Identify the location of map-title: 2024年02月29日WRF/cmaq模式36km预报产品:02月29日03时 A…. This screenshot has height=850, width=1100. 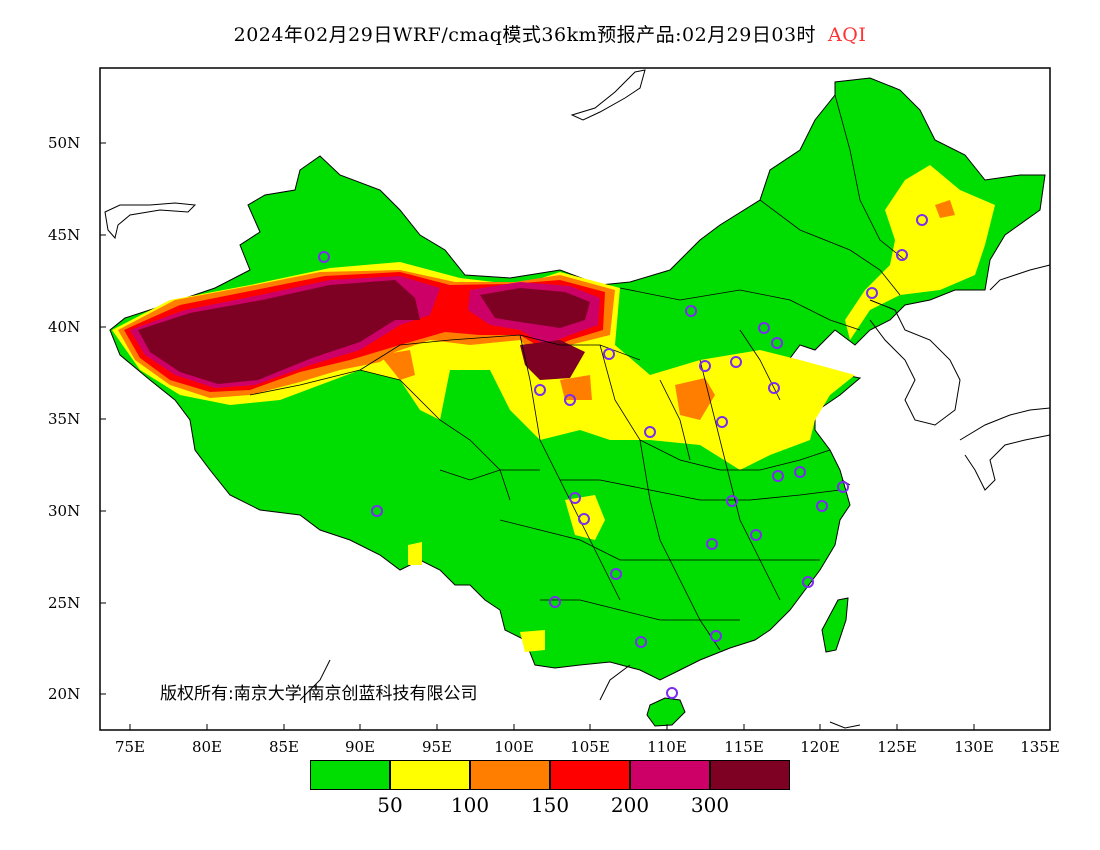
(550, 33).